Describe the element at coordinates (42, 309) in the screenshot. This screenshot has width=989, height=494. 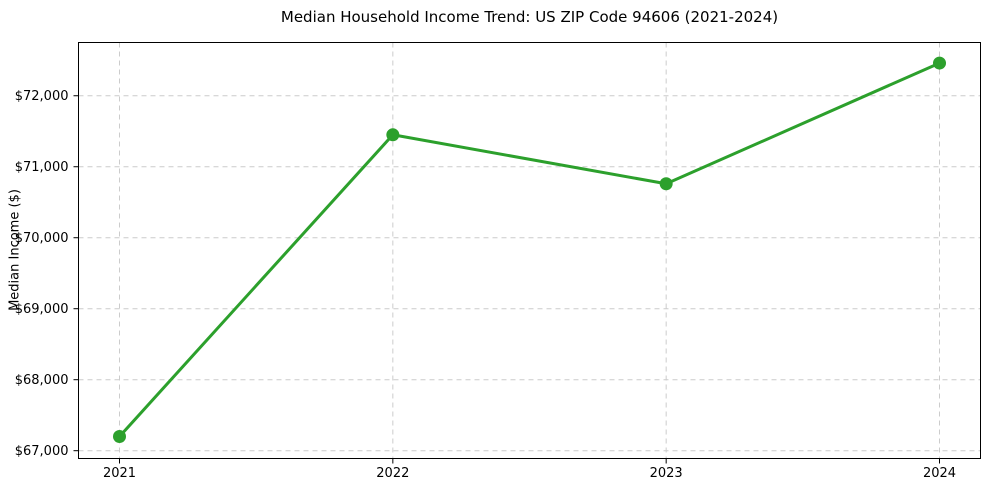
I see `y-tick-label: $69,000` at that location.